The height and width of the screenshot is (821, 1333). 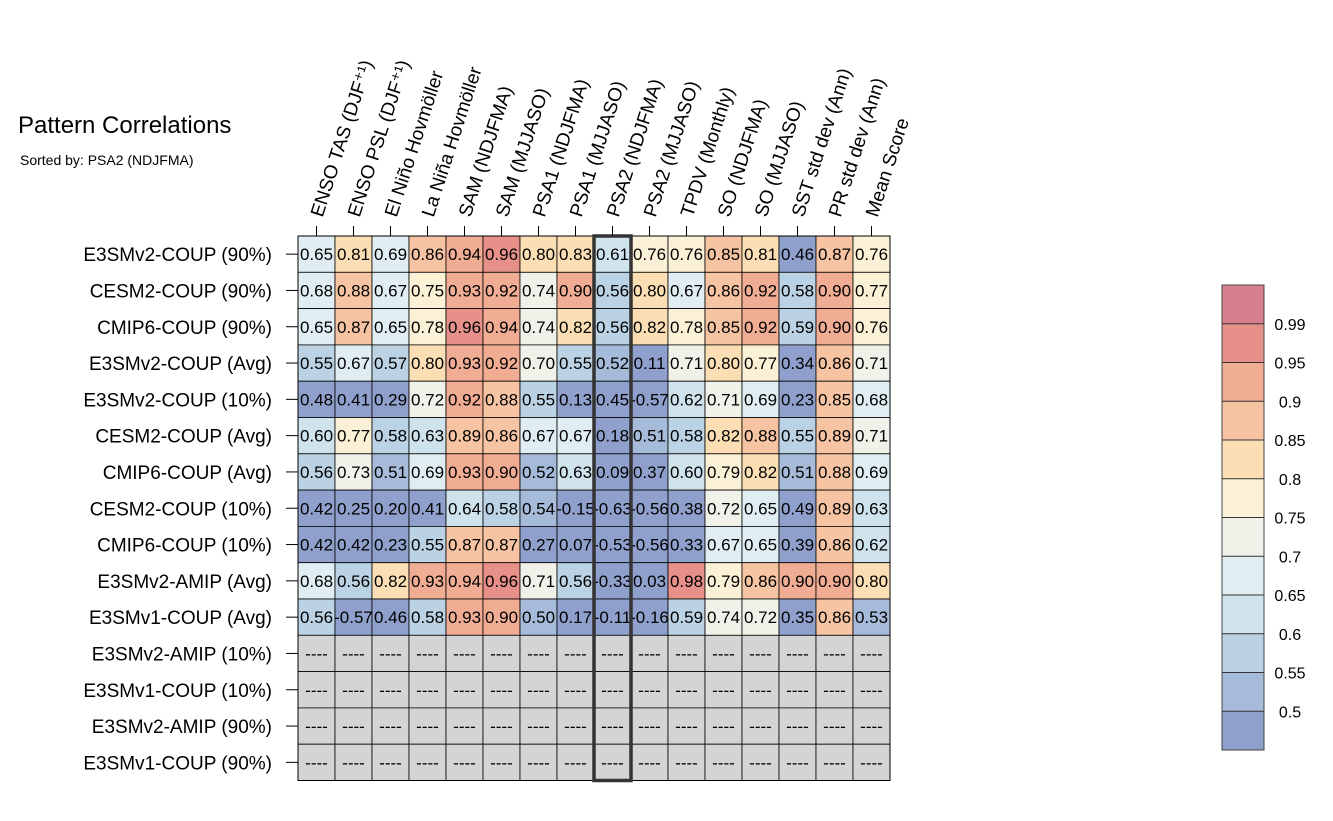 I want to click on cell-value-label: -0.15, so click(x=575, y=508).